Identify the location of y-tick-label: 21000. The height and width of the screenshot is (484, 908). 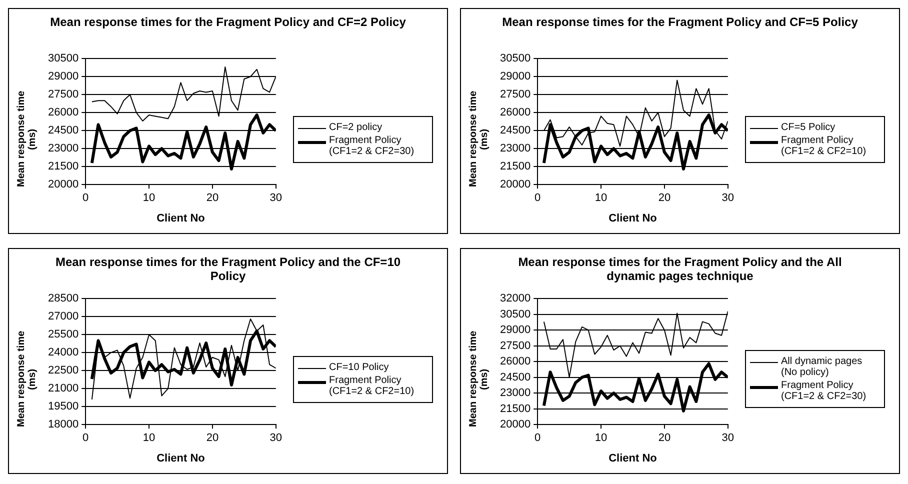
(63, 388).